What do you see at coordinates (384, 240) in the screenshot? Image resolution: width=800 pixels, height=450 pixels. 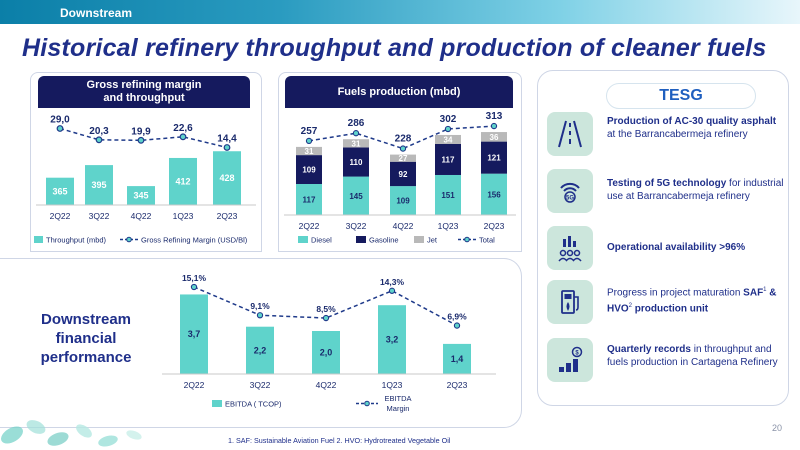 I see `legend-label-gasoline: Gasoline` at bounding box center [384, 240].